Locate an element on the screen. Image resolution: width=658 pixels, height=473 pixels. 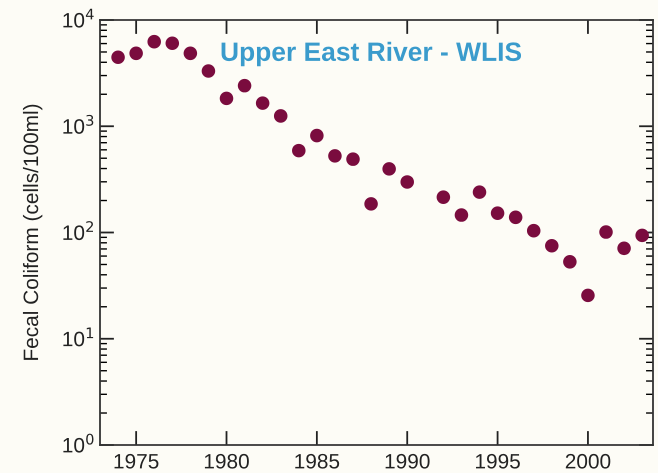
text: Upper East River - WLIS is located at coordinates (372, 54).